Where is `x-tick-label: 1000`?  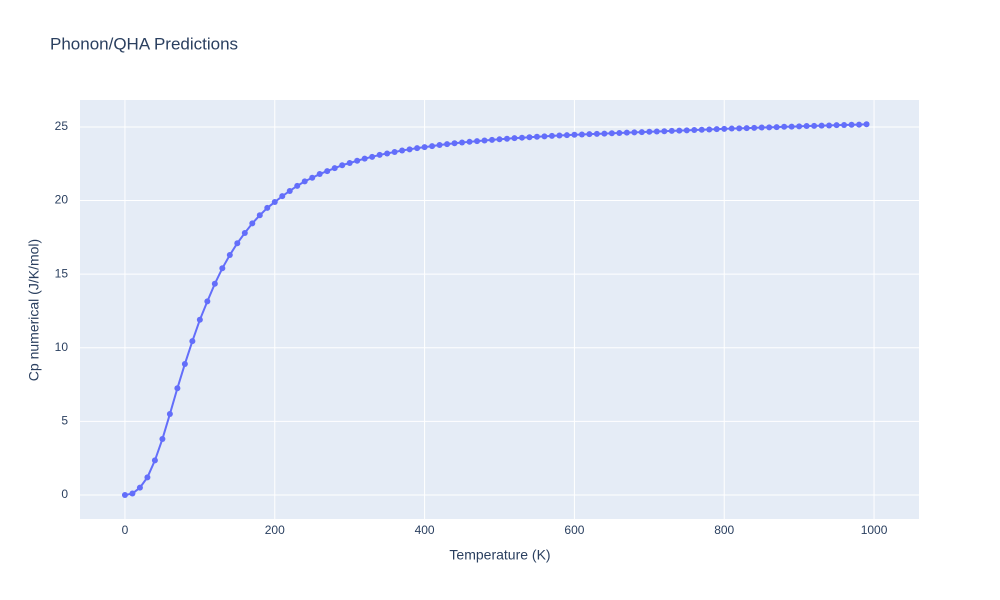
x-tick-label: 1000 is located at coordinates (874, 530).